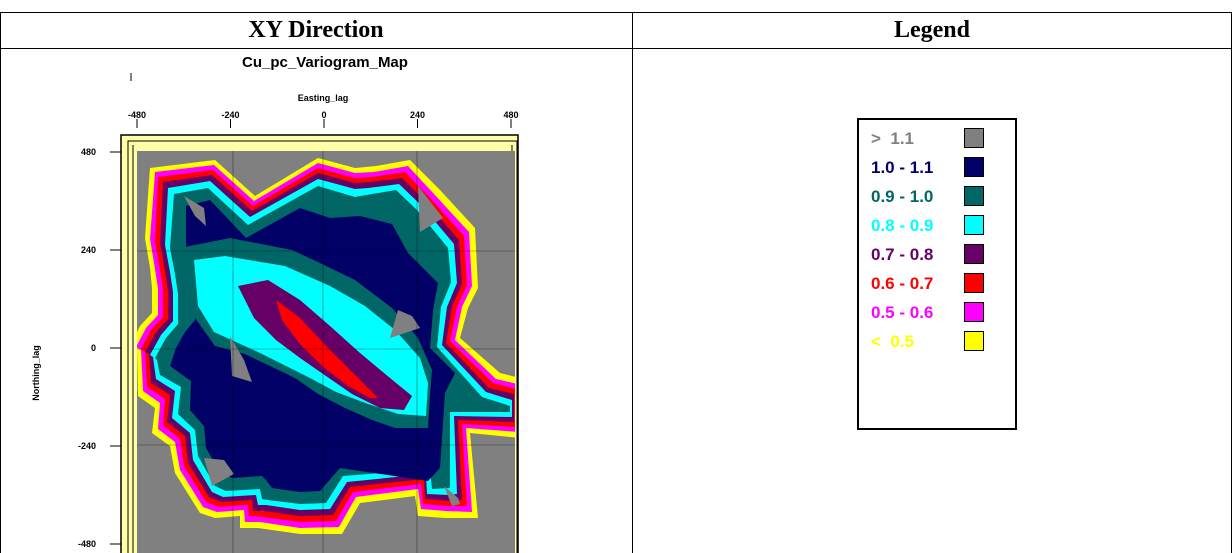 The image size is (1232, 553). What do you see at coordinates (510, 115) in the screenshot?
I see `x-tick-label: 480` at bounding box center [510, 115].